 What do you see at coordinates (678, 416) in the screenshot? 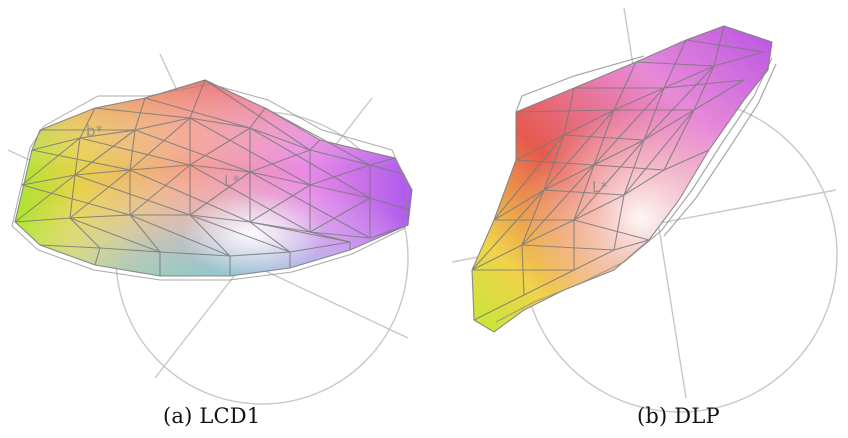
I see `caption-dlp: (b) DLP` at bounding box center [678, 416].